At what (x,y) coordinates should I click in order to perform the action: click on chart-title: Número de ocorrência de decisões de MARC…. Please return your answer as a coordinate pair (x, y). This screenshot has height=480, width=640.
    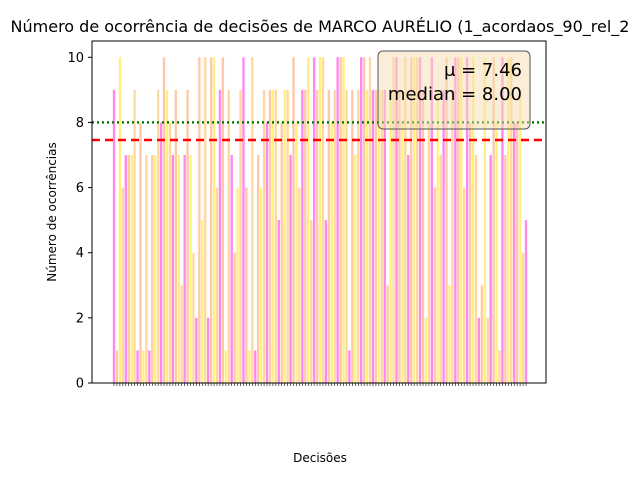
    Looking at the image, I should click on (320, 27).